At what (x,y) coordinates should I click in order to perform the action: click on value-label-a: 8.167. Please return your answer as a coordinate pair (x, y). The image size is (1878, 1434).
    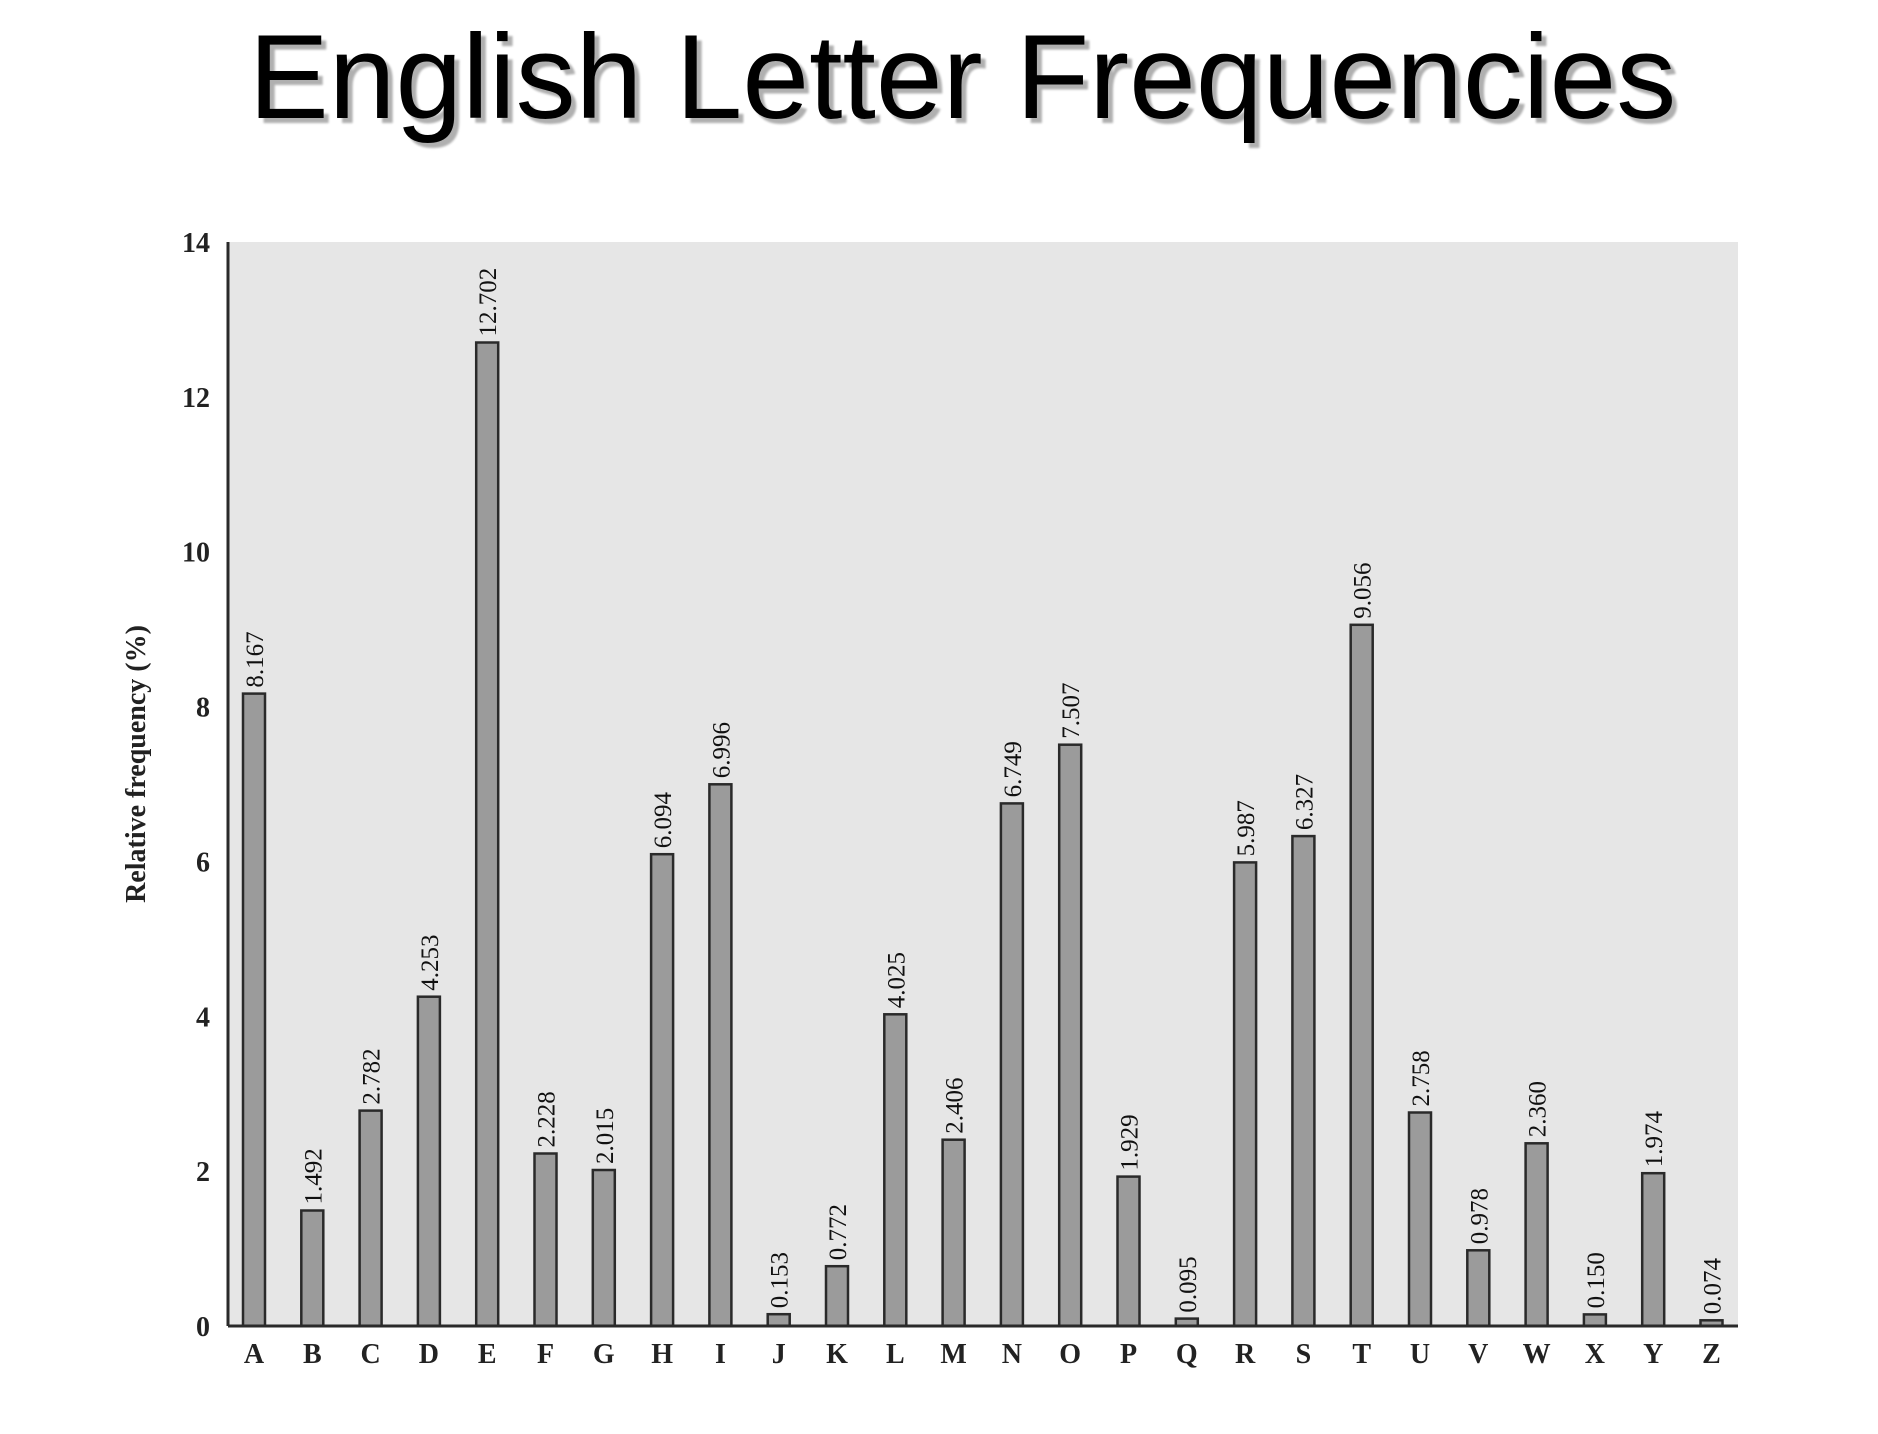
    Looking at the image, I should click on (255, 659).